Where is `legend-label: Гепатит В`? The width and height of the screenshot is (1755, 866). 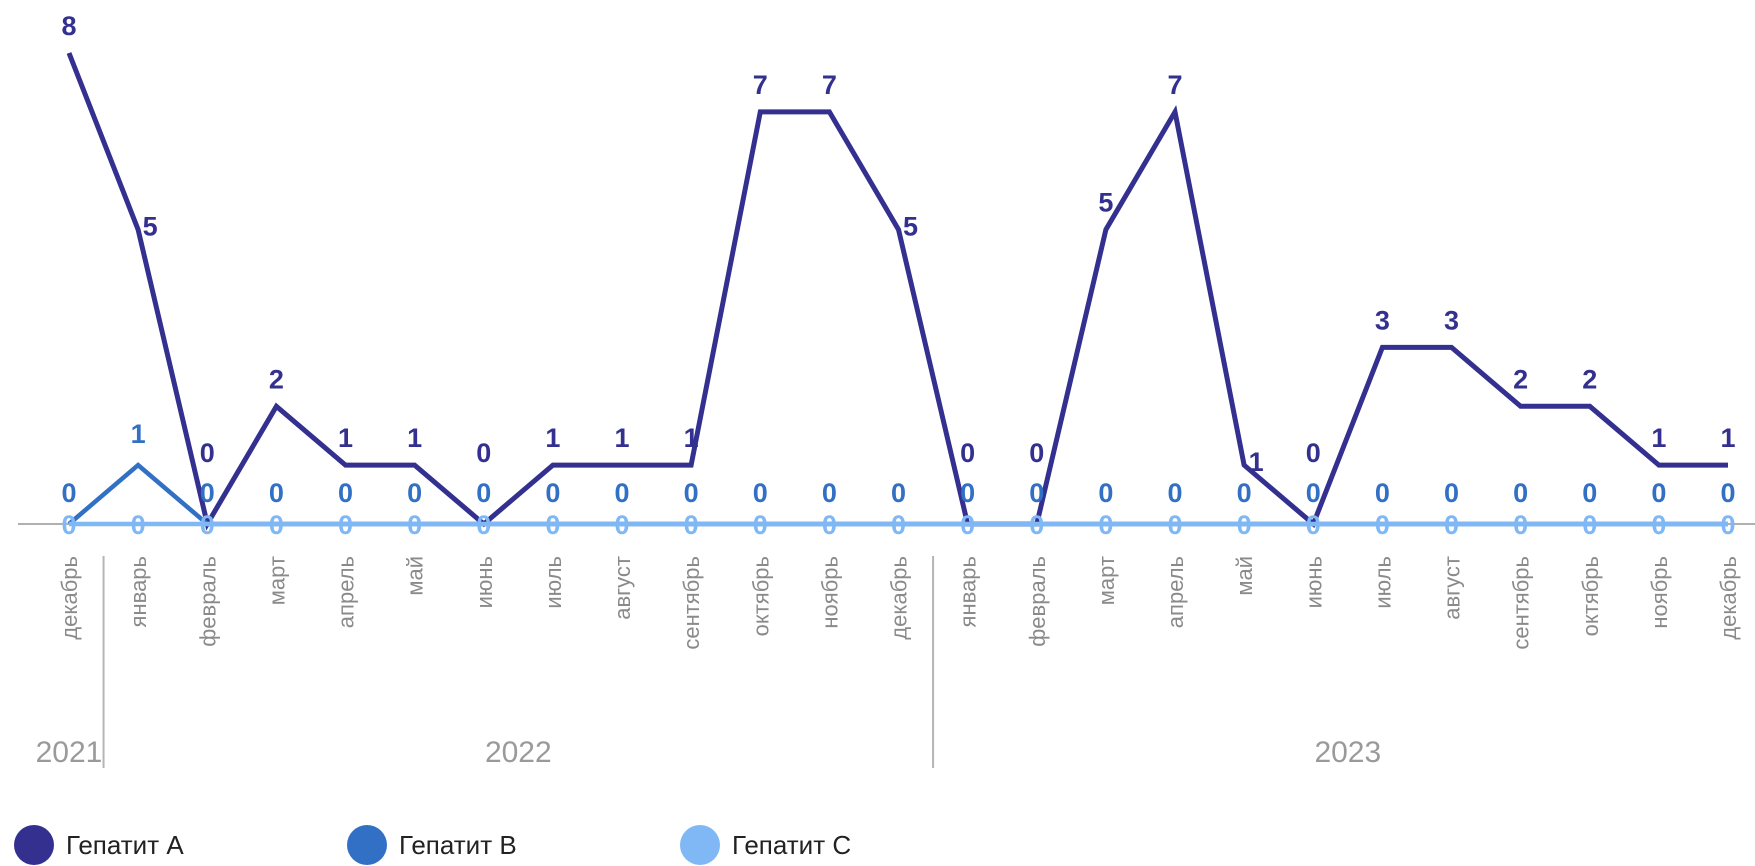
legend-label: Гепатит В is located at coordinates (458, 844).